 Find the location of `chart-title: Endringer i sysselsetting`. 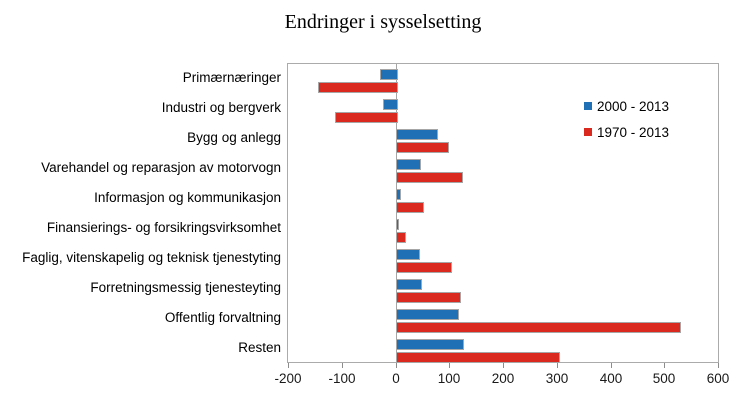

chart-title: Endringer i sysselsetting is located at coordinates (383, 22).